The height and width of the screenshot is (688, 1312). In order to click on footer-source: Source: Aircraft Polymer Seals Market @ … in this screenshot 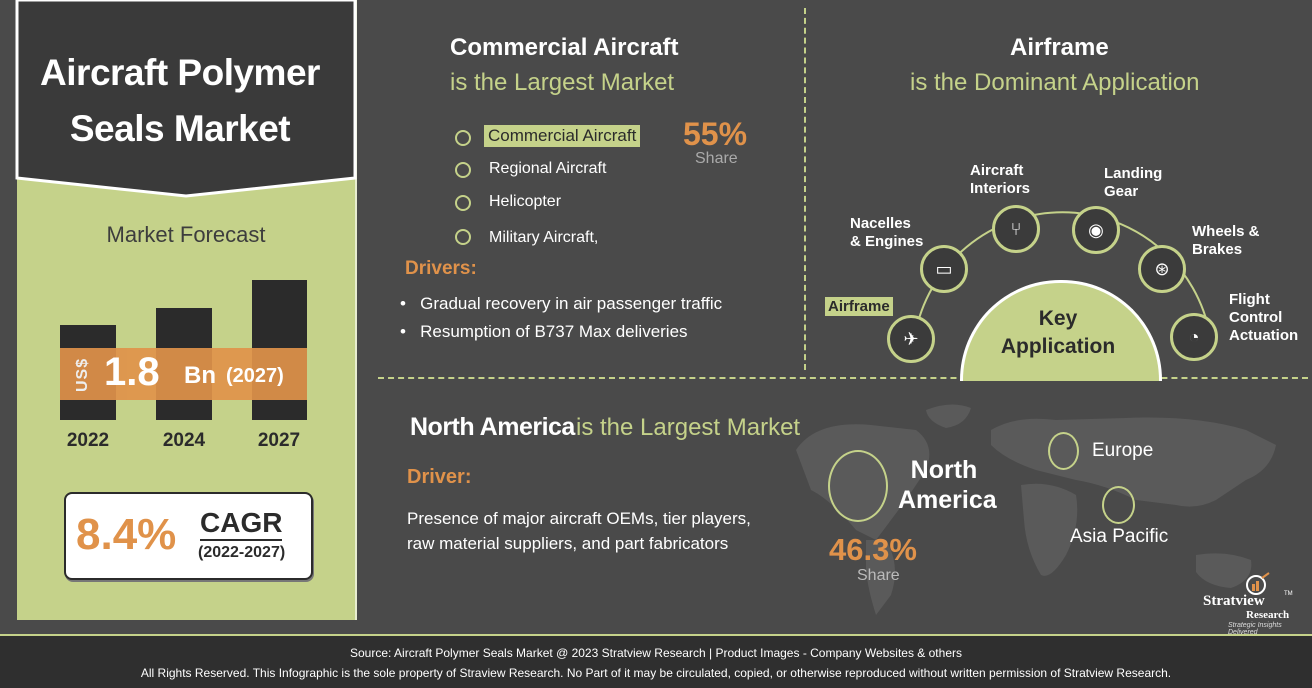, I will do `click(656, 653)`.